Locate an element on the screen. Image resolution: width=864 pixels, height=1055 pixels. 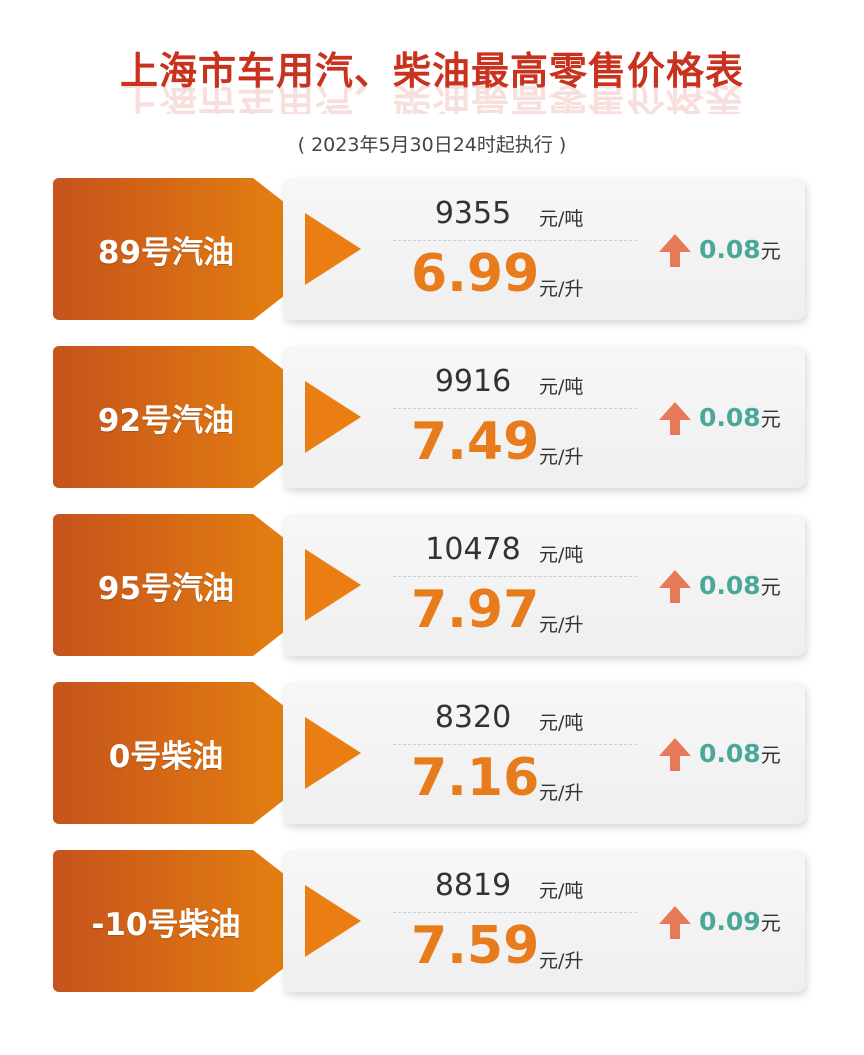
price-per-liter: 6.99 is located at coordinates (475, 274).